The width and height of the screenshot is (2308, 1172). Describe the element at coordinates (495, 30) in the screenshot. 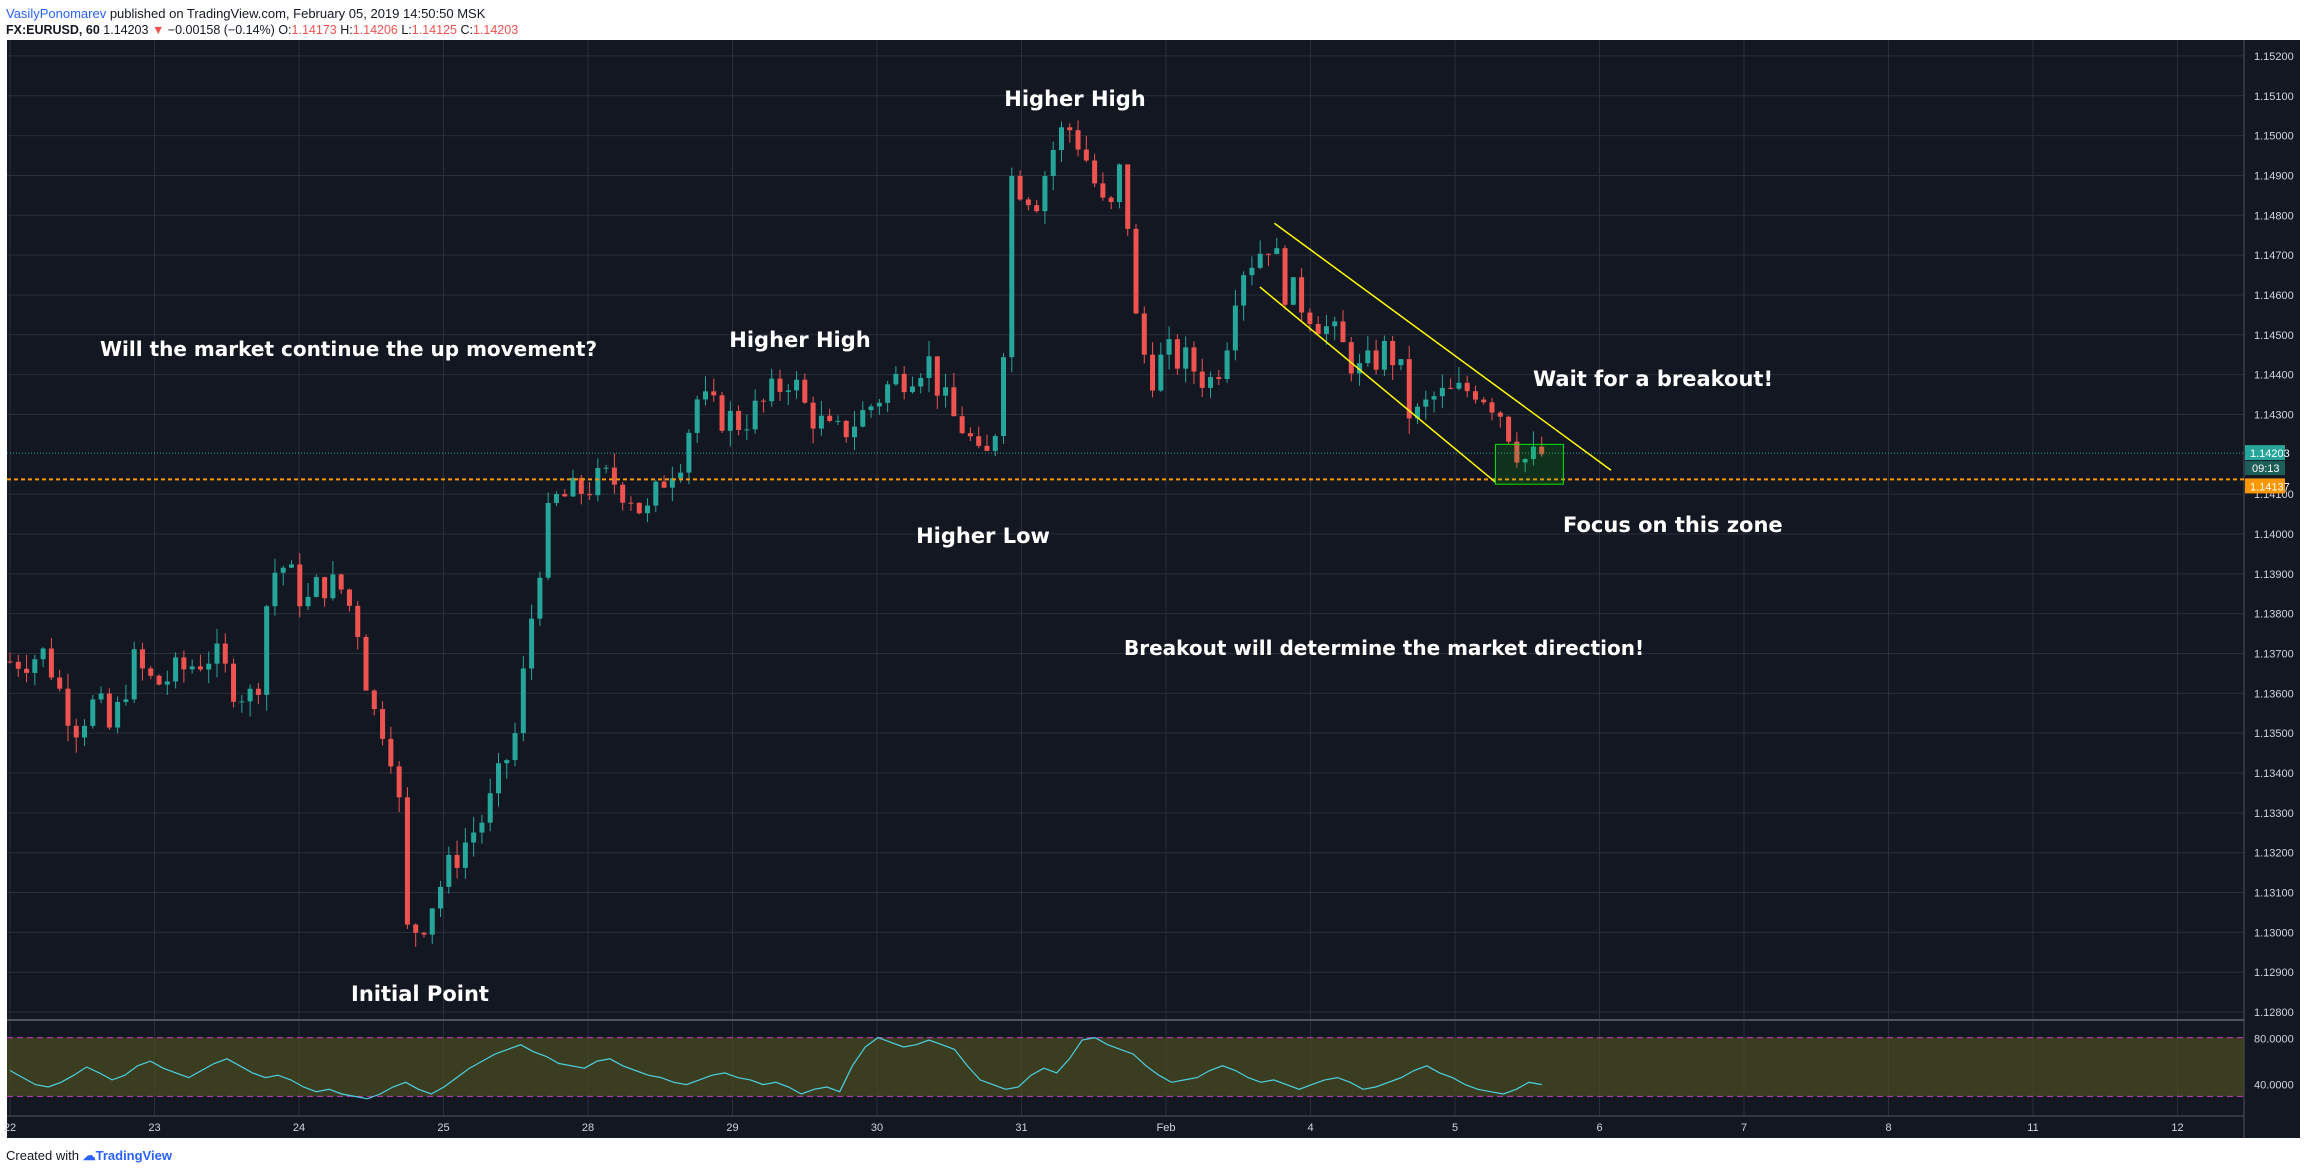

I see `close-value: 1.14203` at that location.